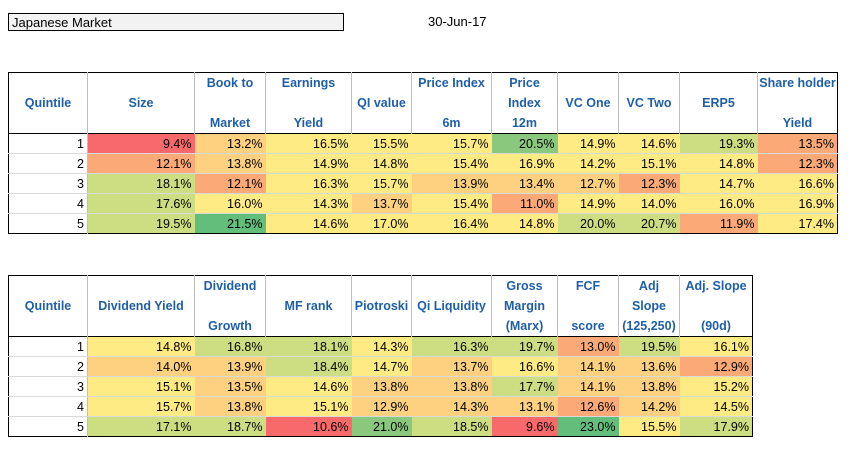  I want to click on value-cell: 20.0%, so click(588, 223).